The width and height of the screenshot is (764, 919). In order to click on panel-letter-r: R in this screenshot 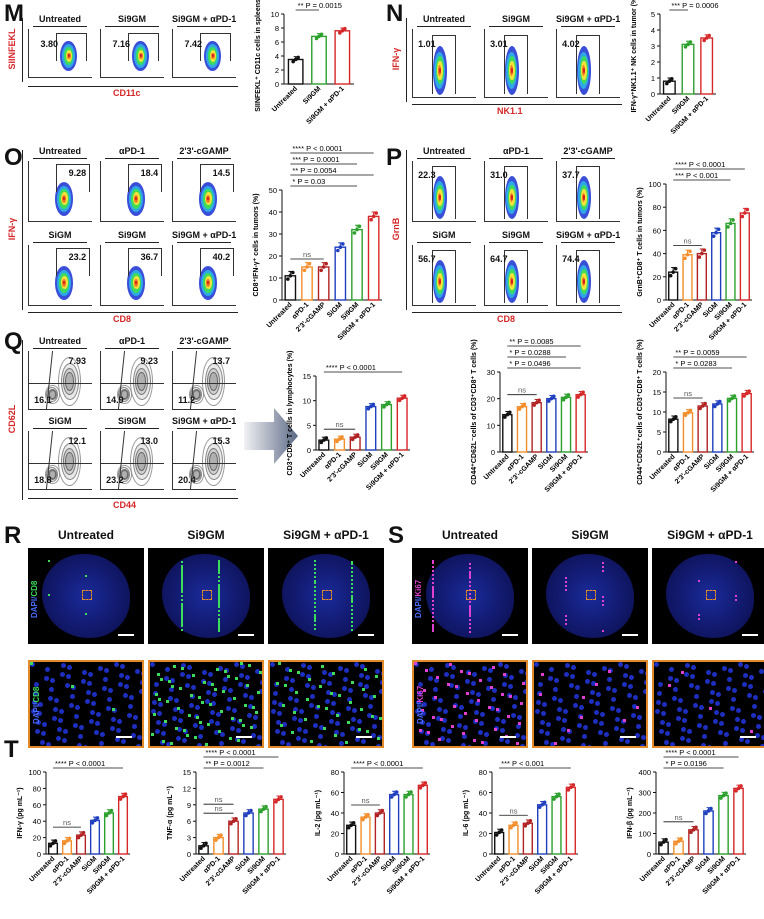, I will do `click(13, 535)`.